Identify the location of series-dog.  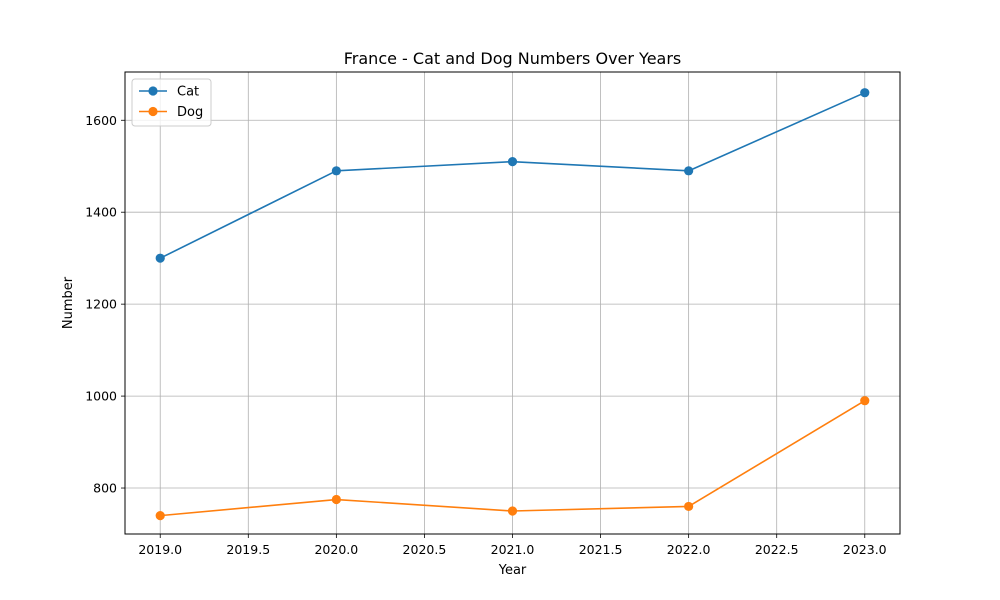
(512, 458).